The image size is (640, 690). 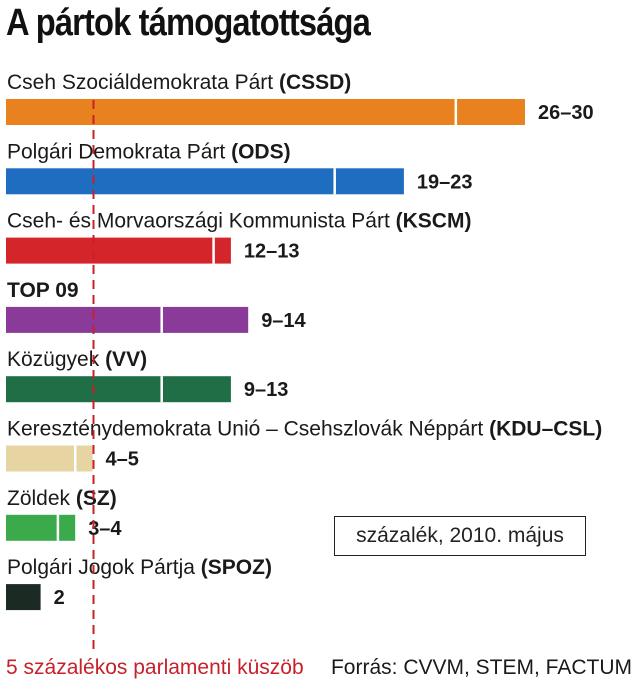 I want to click on party-label: Cseh Szociáldemokrata Párt (CSSD), so click(x=179, y=82).